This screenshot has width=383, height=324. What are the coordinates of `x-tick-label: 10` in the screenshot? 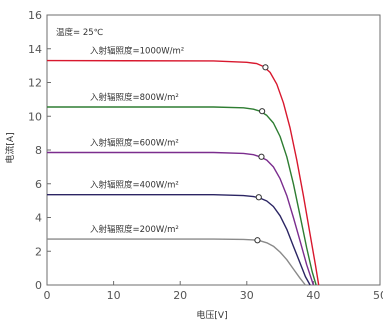 It's located at (114, 295).